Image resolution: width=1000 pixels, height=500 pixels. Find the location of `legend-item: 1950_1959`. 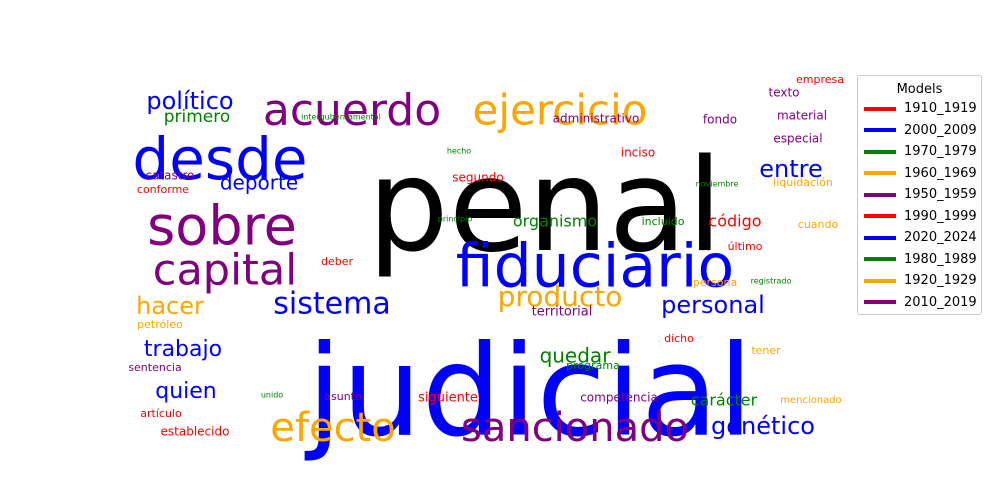

legend-item: 1950_1959 is located at coordinates (919, 195).